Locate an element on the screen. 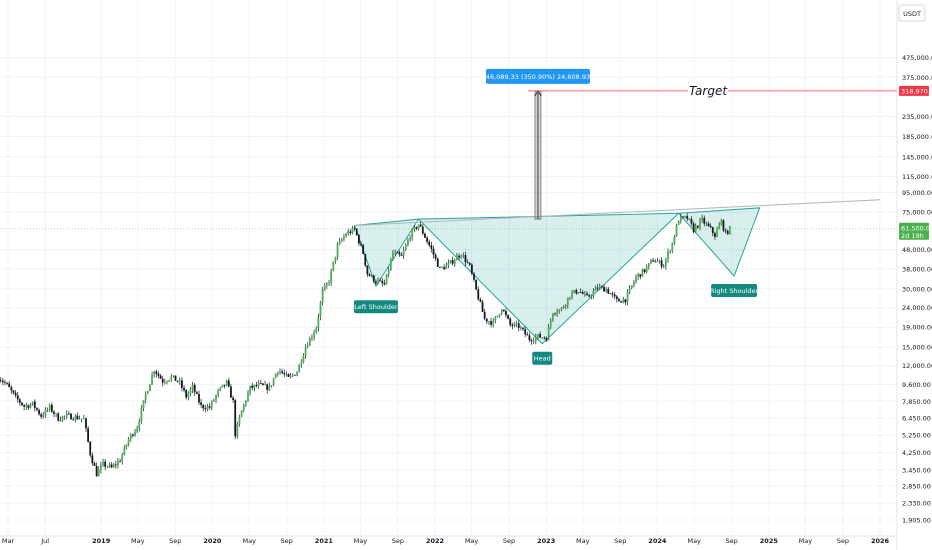 Image resolution: width=932 pixels, height=550 pixels. x-tick-label: Jul is located at coordinates (44, 541).